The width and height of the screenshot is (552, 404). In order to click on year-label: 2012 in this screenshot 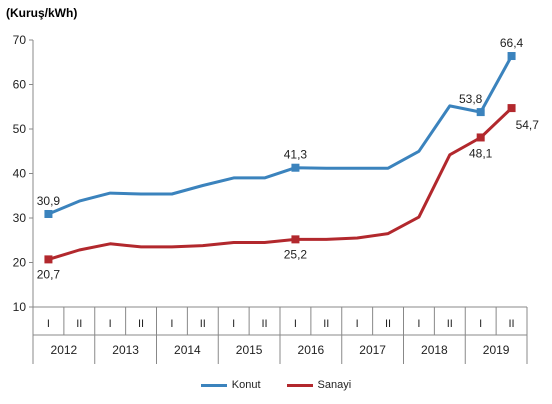, I will do `click(64, 350)`.